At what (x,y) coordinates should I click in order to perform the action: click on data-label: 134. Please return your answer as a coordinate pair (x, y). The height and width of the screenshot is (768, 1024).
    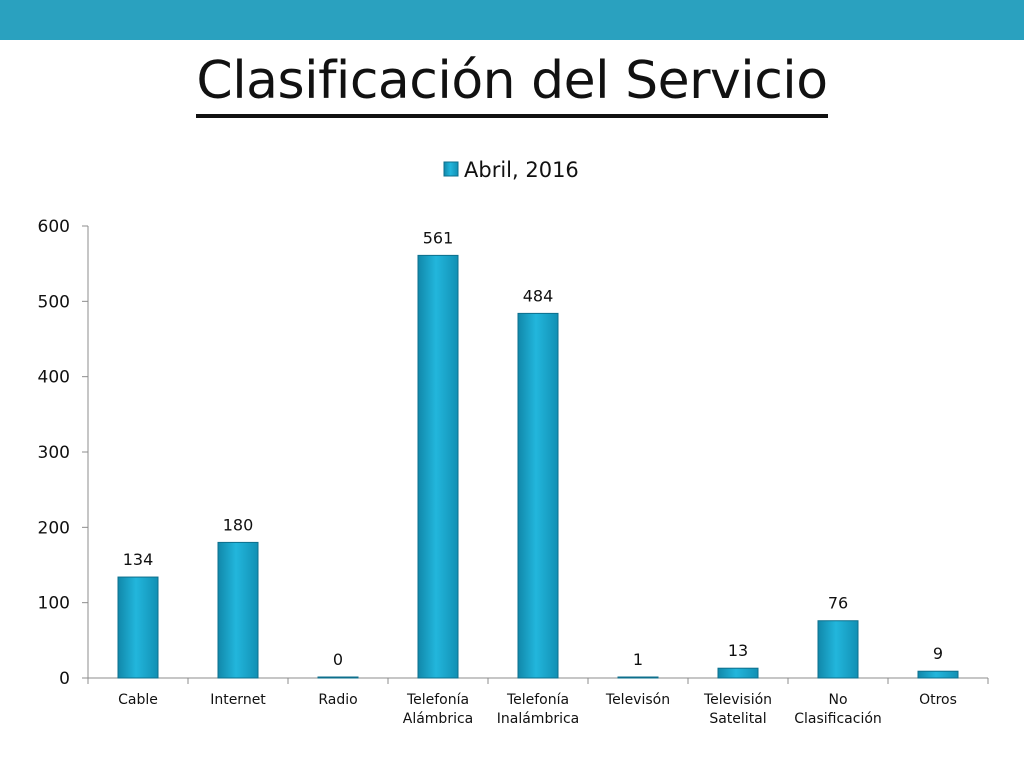
    Looking at the image, I should click on (138, 559).